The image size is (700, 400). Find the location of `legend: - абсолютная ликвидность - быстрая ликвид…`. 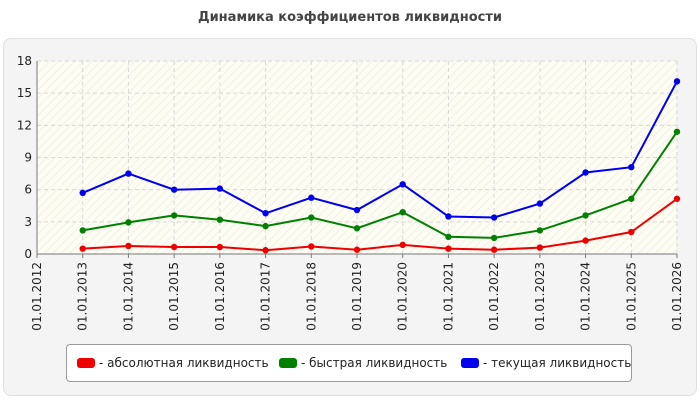

legend: - абсолютная ликвидность - быстрая ликвид… is located at coordinates (349, 363).